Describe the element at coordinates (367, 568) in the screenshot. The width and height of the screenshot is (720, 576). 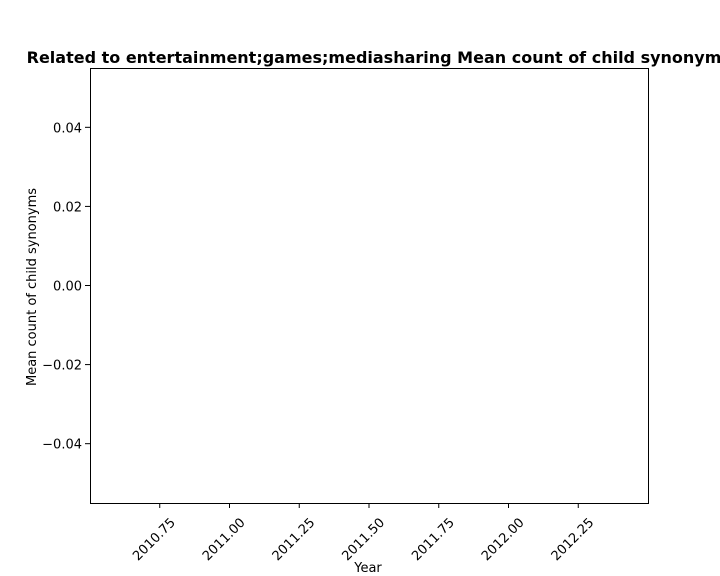
I see `x-axis-label: Year` at that location.